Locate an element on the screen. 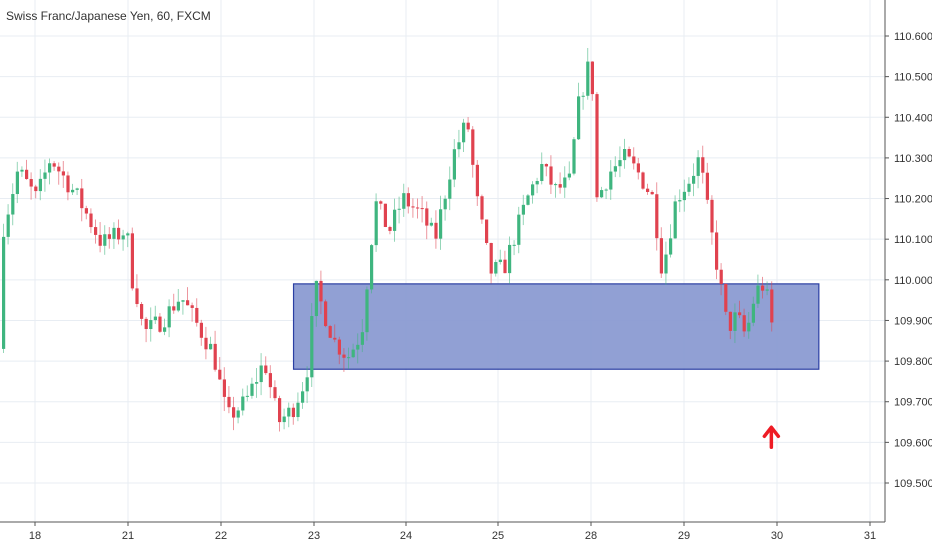 The image size is (932, 555). x-tick-label: 25 is located at coordinates (498, 536).